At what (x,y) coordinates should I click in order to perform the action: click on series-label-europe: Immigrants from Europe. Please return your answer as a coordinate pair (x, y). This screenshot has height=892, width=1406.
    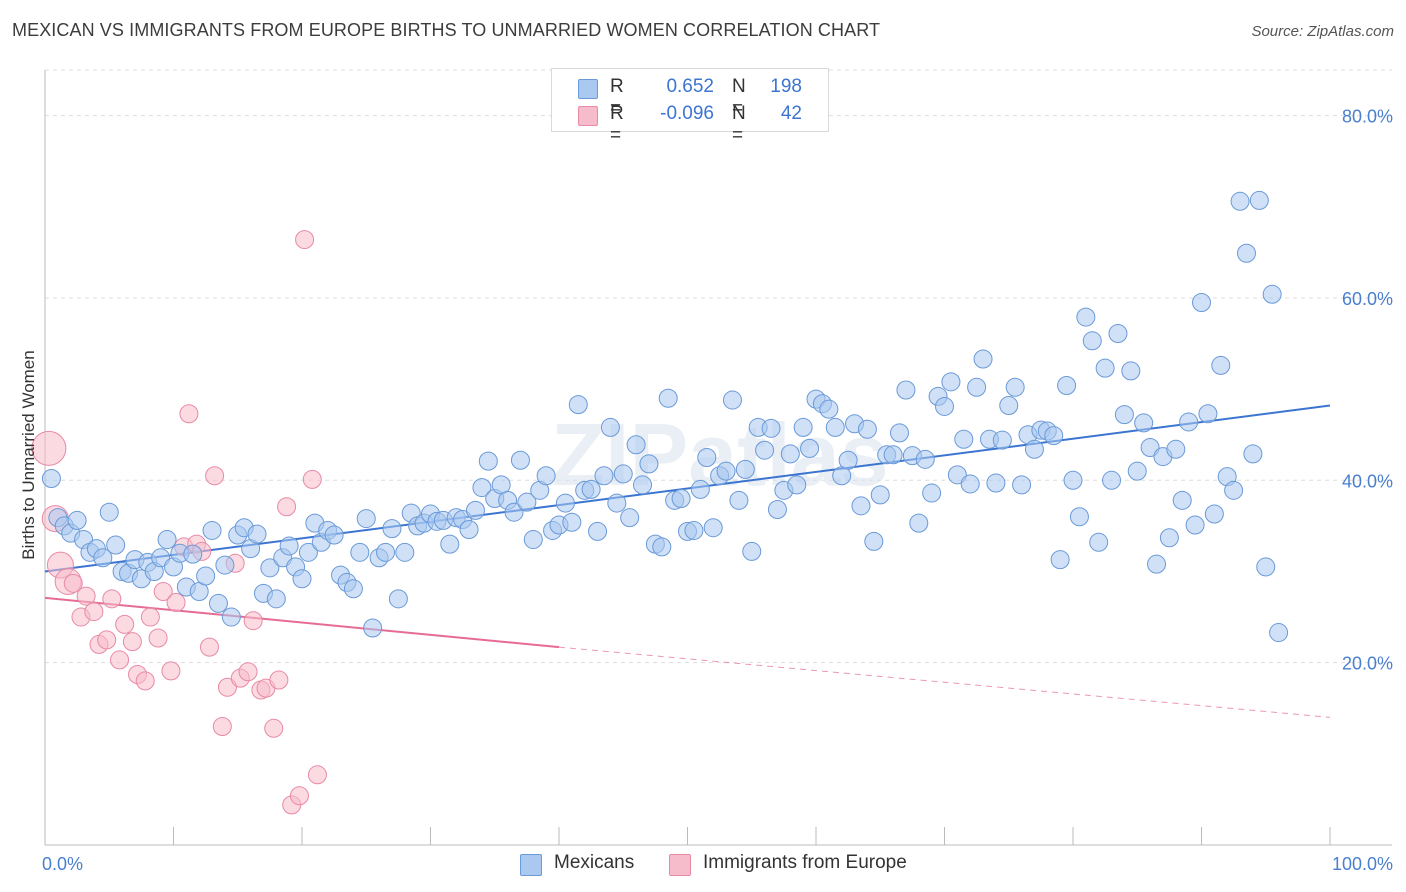
    Looking at the image, I should click on (805, 862).